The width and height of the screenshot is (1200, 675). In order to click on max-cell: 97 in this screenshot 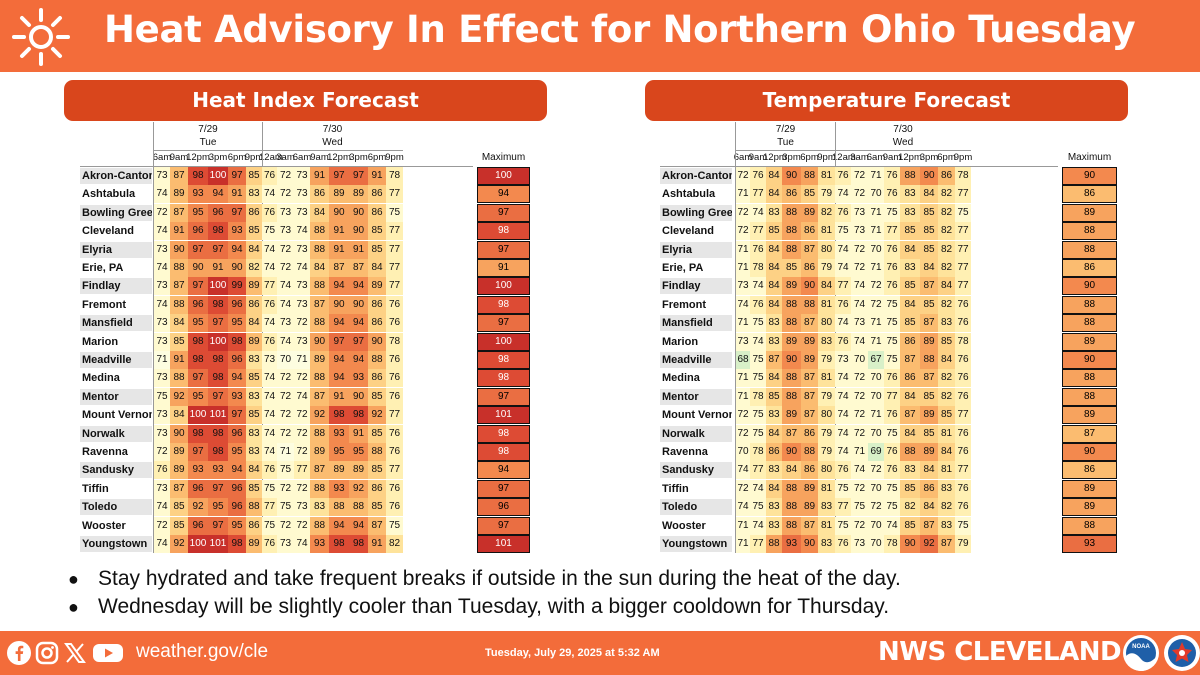, I will do `click(503, 212)`.